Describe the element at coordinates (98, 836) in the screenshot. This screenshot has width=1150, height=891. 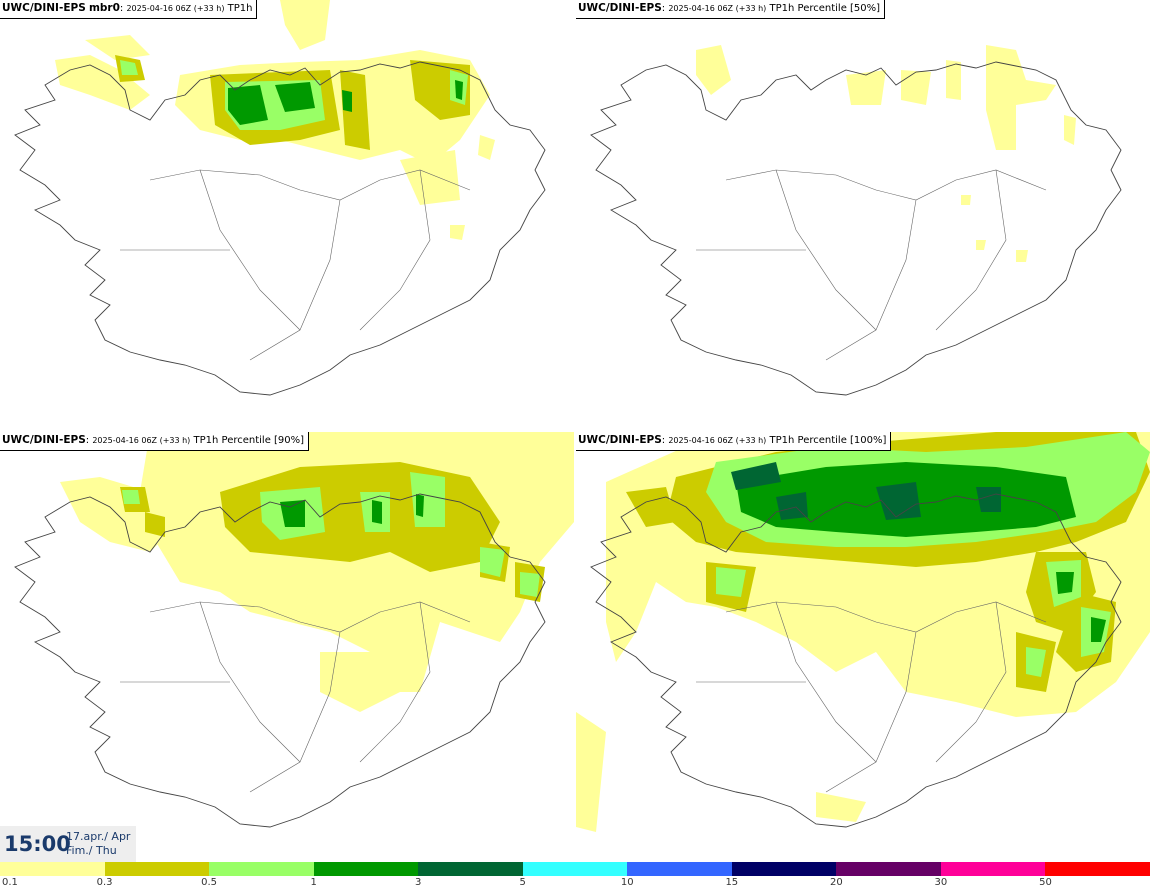
I see `valid-date-line1: 17.apr./ Apr` at that location.